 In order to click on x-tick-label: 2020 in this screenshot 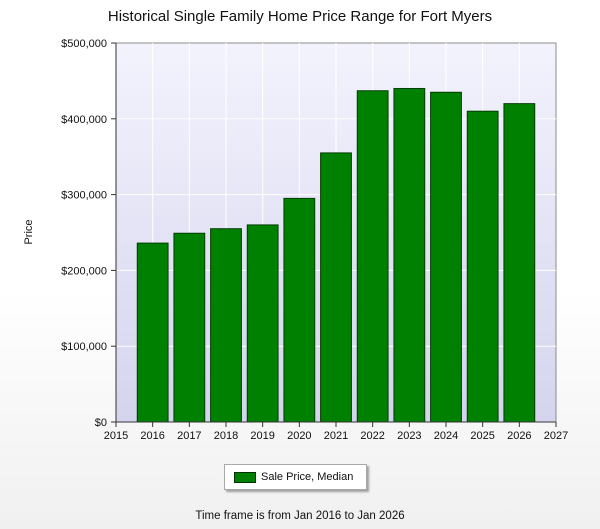, I will do `click(299, 436)`.